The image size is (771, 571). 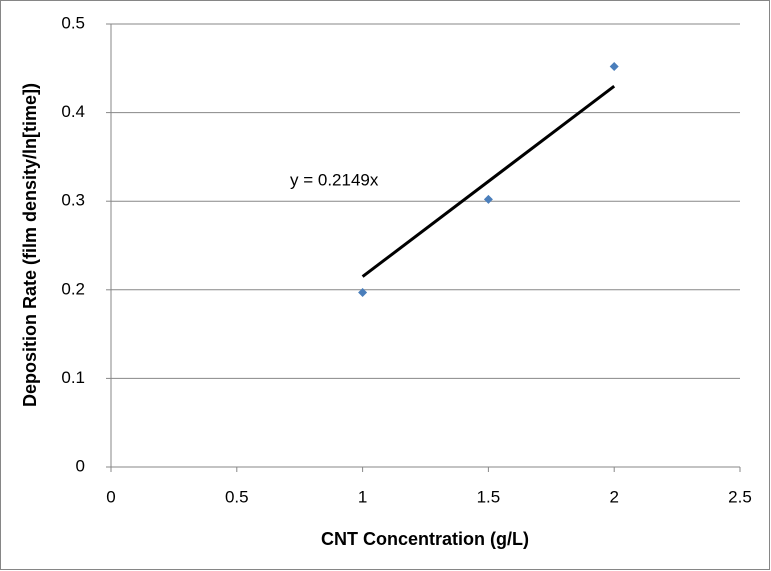 What do you see at coordinates (73, 377) in the screenshot?
I see `y-tick-label: 0.1` at bounding box center [73, 377].